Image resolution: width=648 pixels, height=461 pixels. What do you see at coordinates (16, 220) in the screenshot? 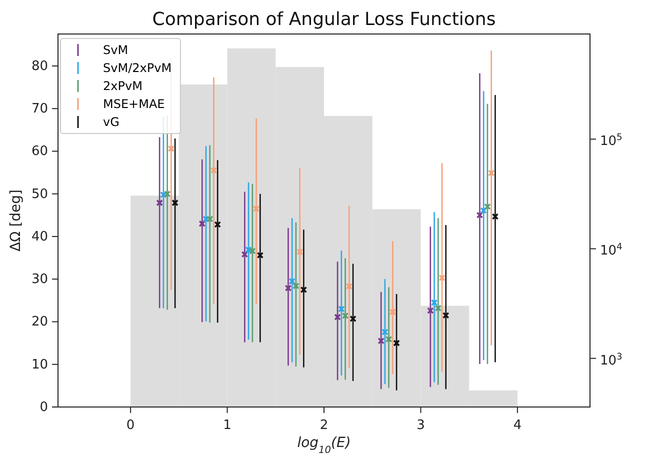
I see `y-axis-title: ΔΩ [deg]` at bounding box center [16, 220].